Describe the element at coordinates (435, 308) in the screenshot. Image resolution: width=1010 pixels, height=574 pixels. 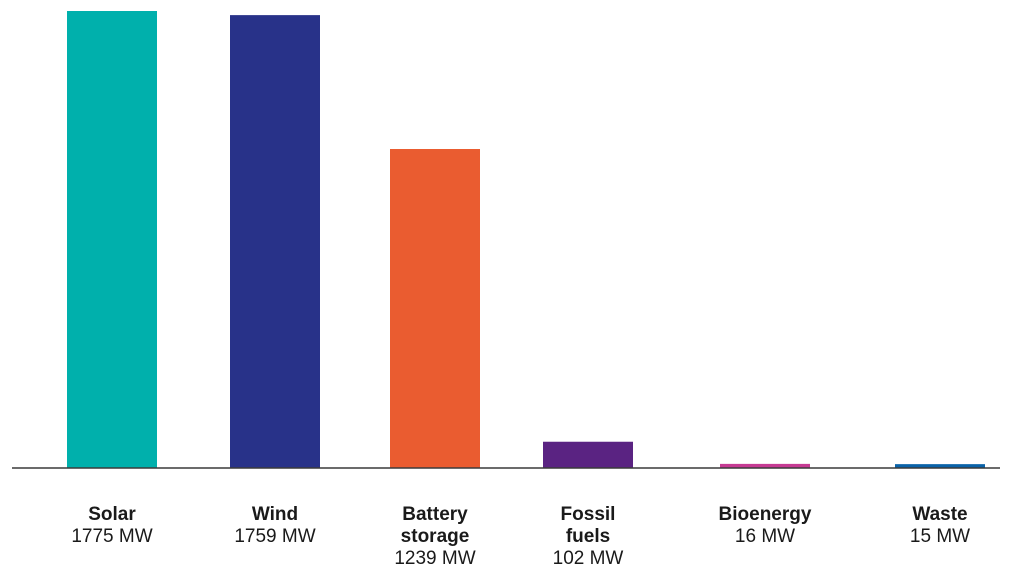
I see `bar-battery-storage` at that location.